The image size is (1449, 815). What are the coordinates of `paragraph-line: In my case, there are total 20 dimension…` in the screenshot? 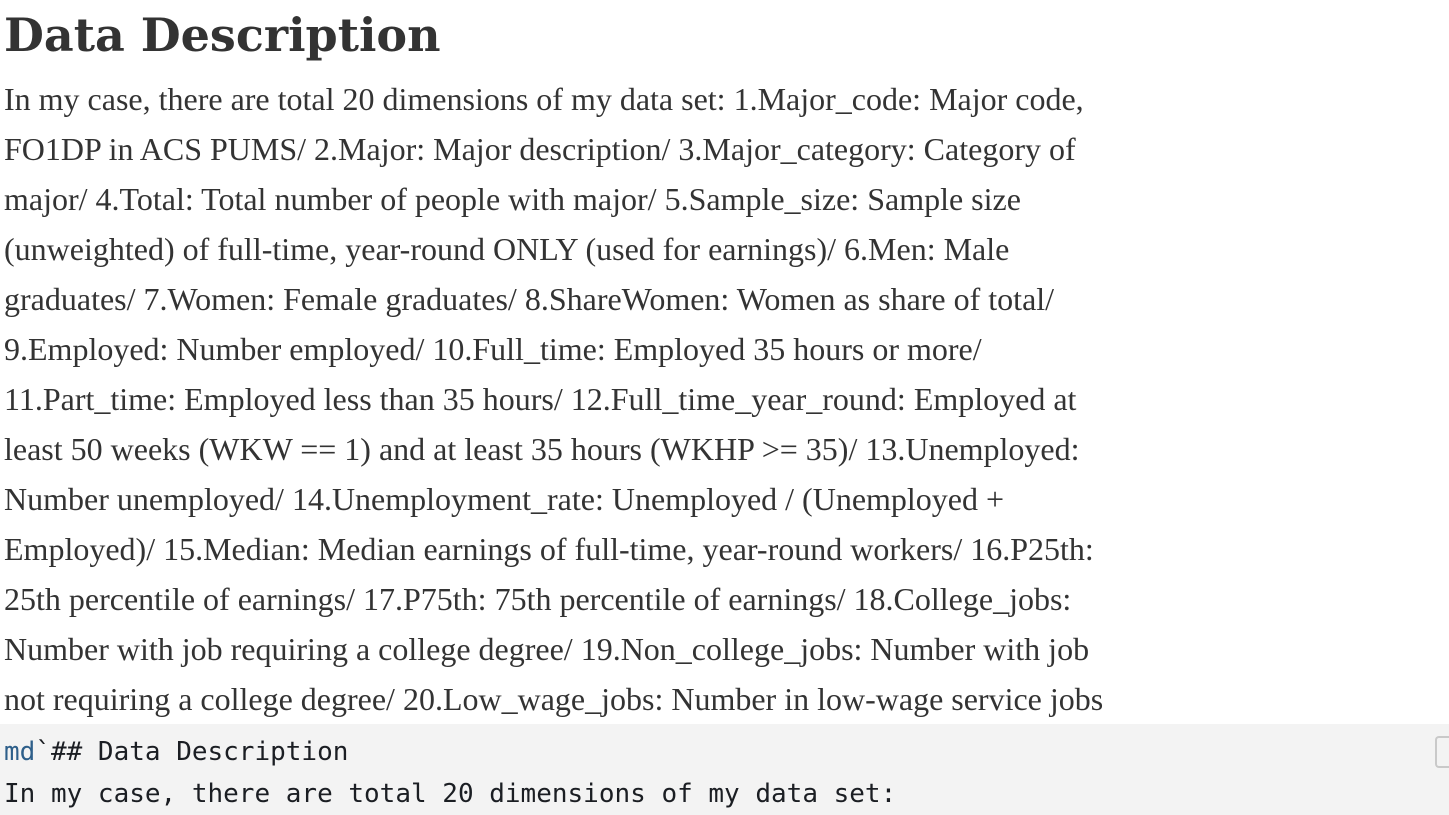 It's located at (544, 99).